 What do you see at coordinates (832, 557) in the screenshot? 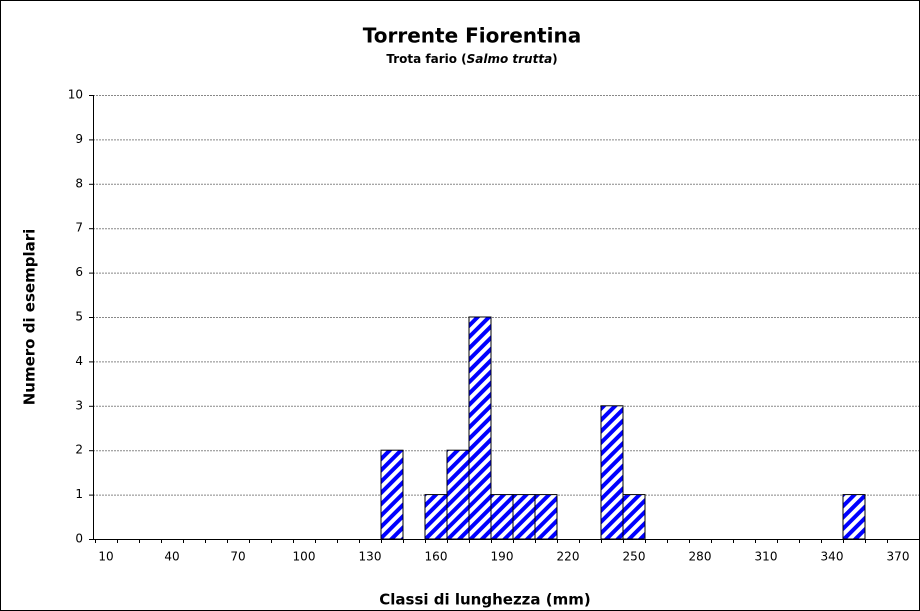
I see `x-tick-label: 340` at bounding box center [832, 557].